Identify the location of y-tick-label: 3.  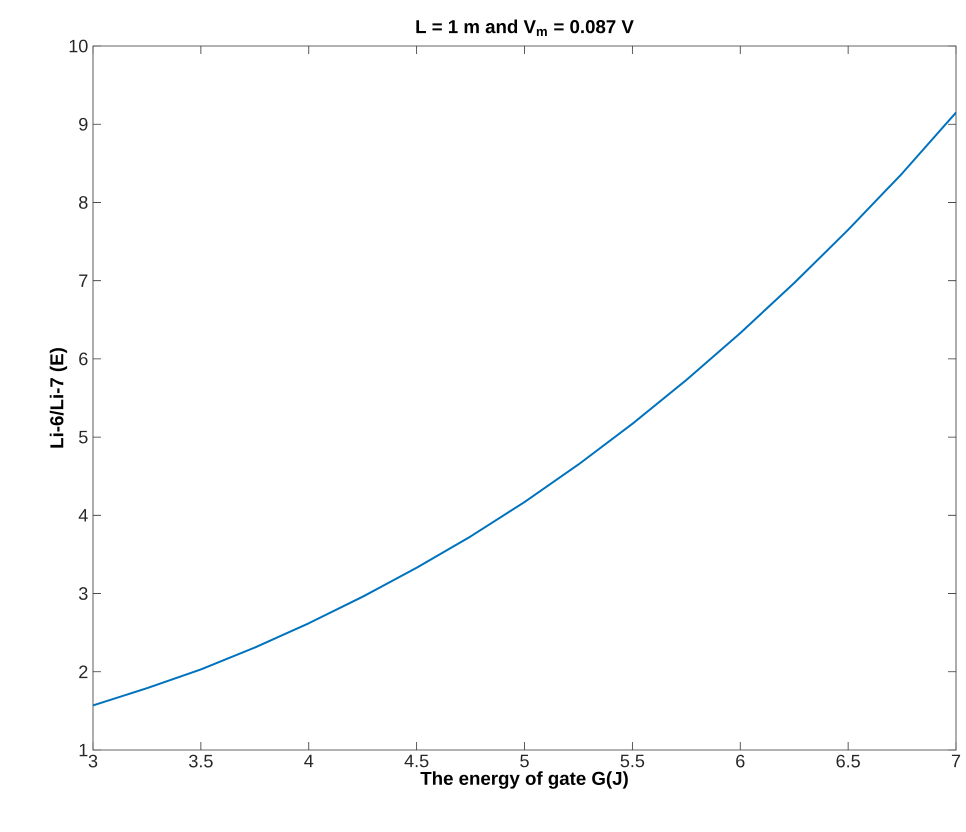
(83, 593).